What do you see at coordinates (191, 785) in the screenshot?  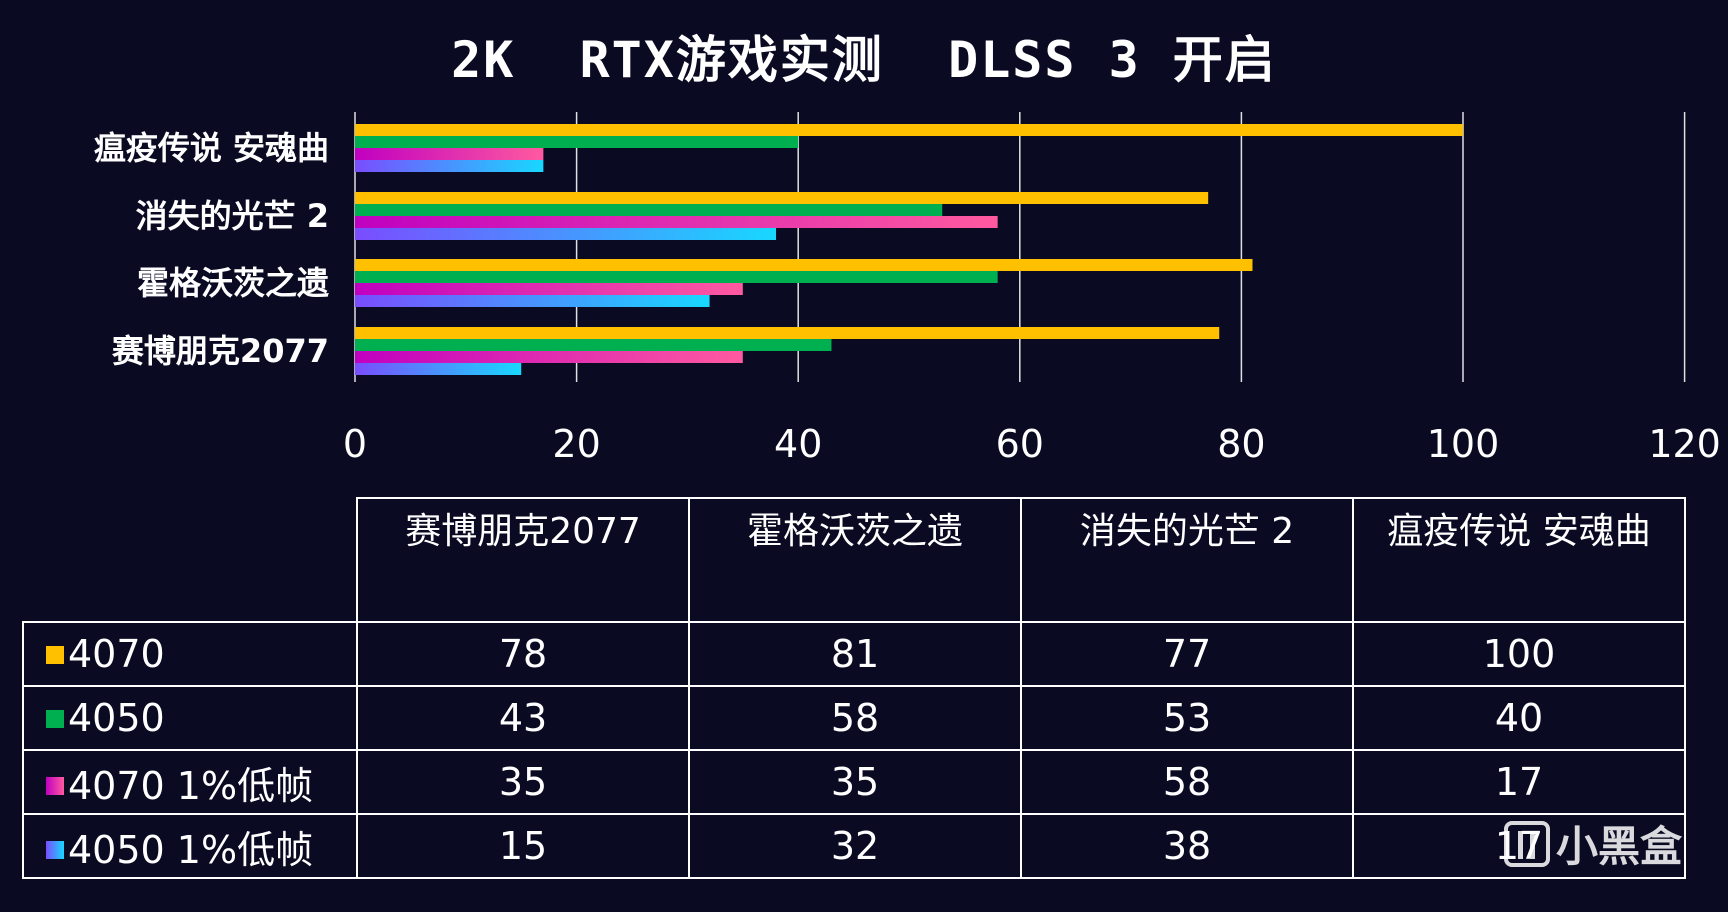 I see `series-name: 4070 1%低帧` at bounding box center [191, 785].